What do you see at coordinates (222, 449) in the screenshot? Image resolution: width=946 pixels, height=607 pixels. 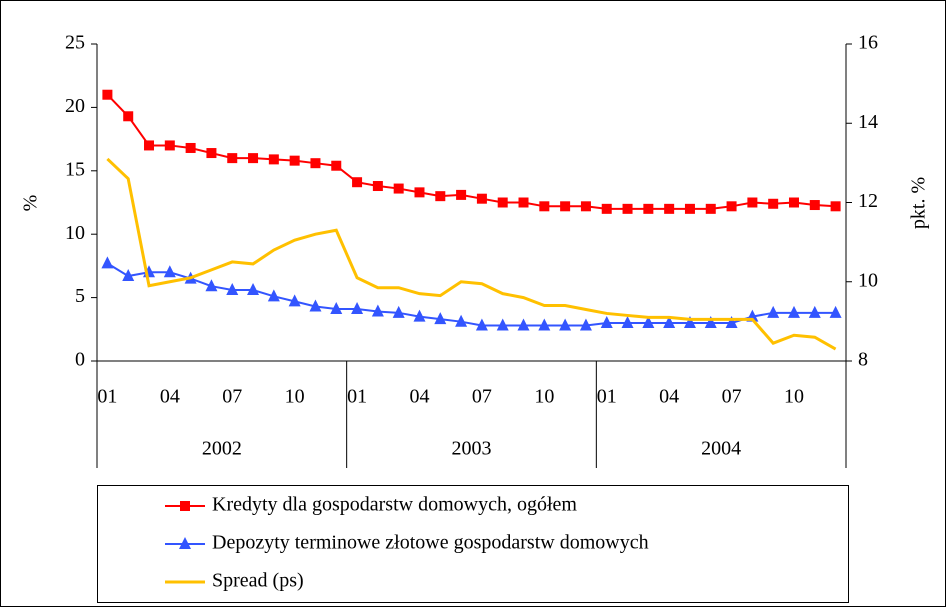 I see `x-group-label: 2002` at bounding box center [222, 449].